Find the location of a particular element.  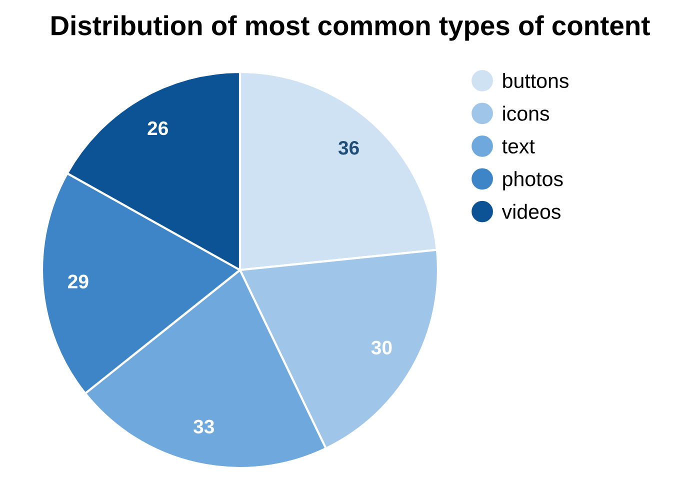

data-label: 26 is located at coordinates (158, 128).